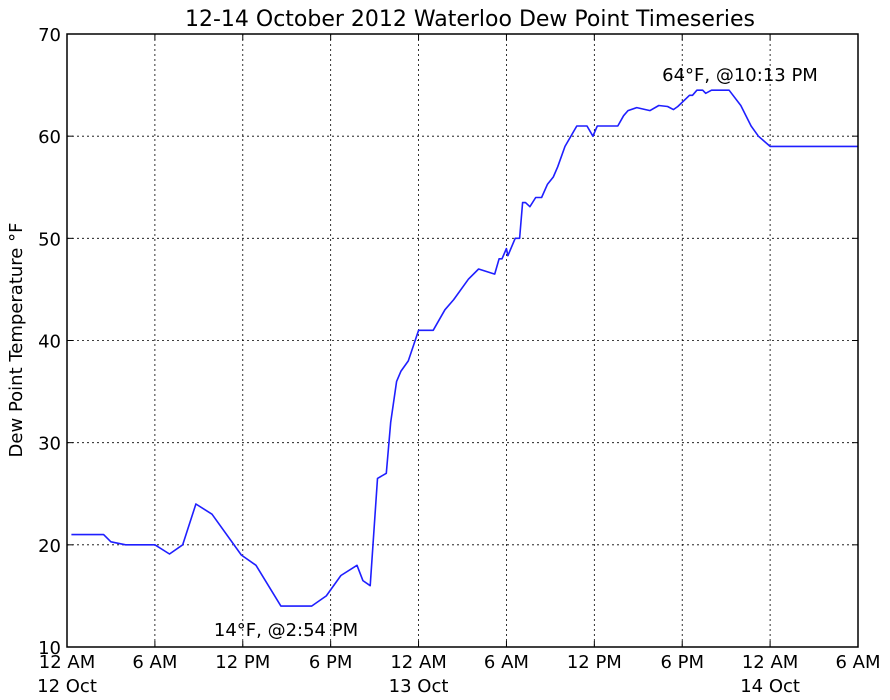 The image size is (890, 700). I want to click on y-tick-label: 40, so click(49, 342).